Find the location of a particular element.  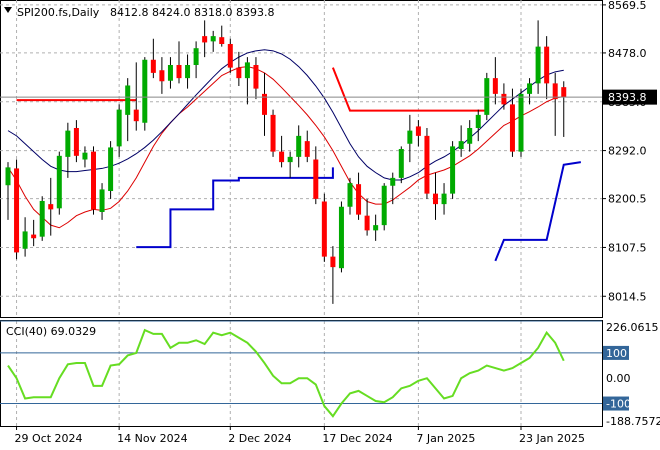

date-axis-label: 29 Oct 2024 is located at coordinates (49, 438).